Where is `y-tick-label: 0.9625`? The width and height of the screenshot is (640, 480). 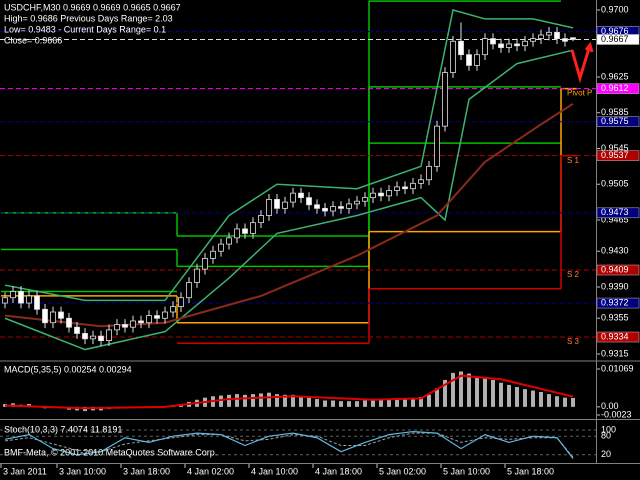
y-tick-label: 0.9625 is located at coordinates (615, 76).